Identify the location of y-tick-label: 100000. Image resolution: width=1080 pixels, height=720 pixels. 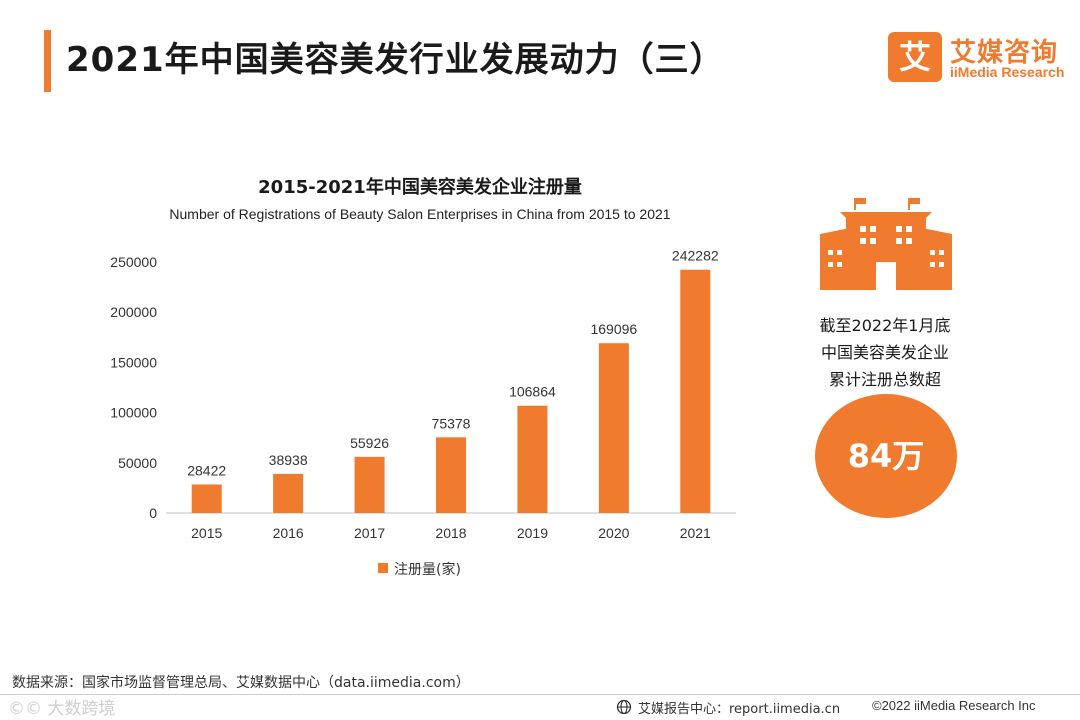
(133, 413).